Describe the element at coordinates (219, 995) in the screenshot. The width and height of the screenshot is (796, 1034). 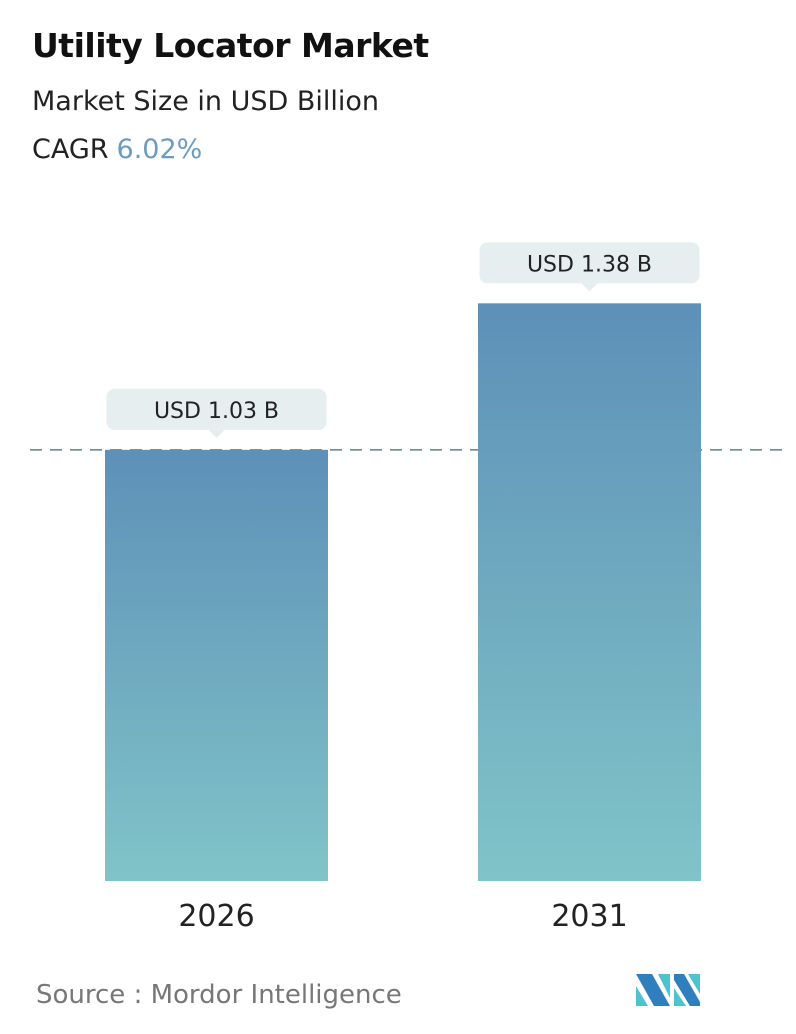
I see `source-text: Source : Mordor Intelligence` at that location.